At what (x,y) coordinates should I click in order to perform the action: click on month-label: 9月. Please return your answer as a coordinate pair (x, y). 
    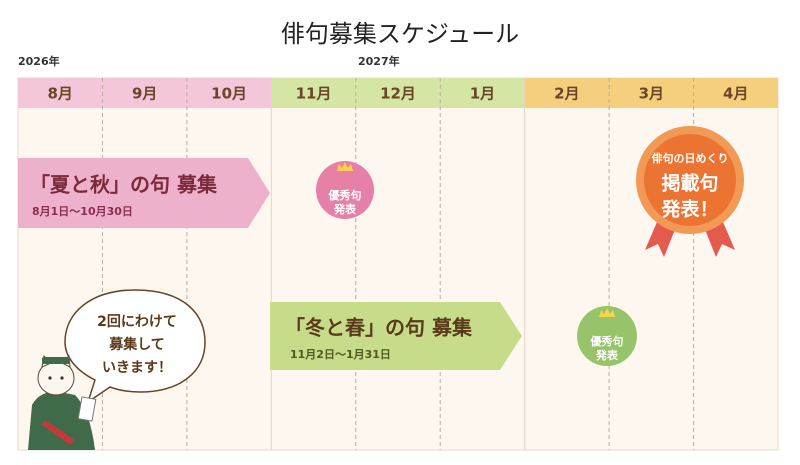
    Looking at the image, I should click on (144, 94).